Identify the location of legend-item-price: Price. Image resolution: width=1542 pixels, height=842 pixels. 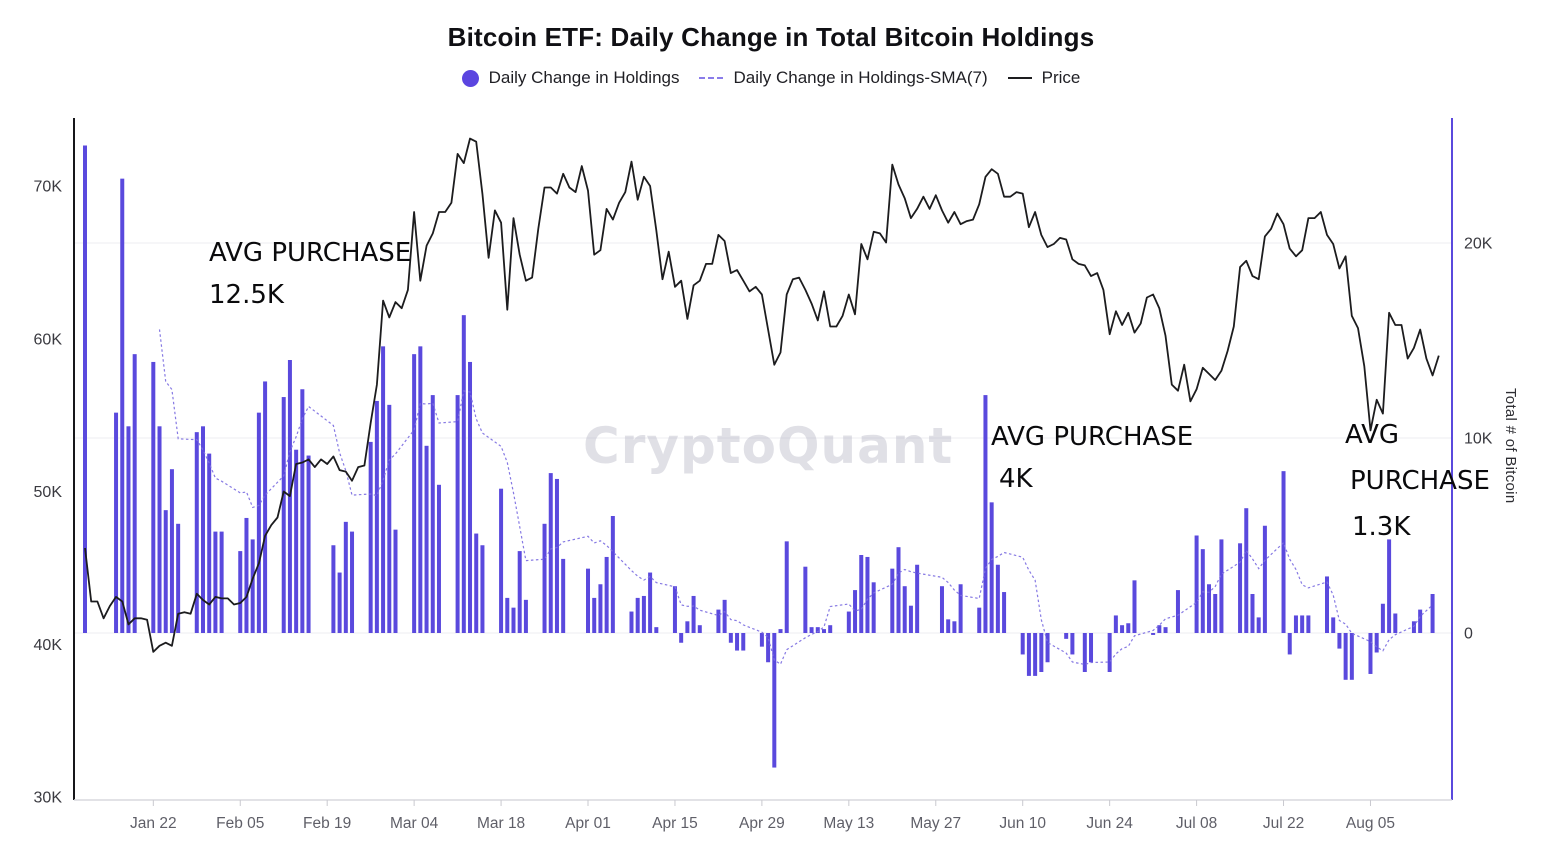
(1044, 78).